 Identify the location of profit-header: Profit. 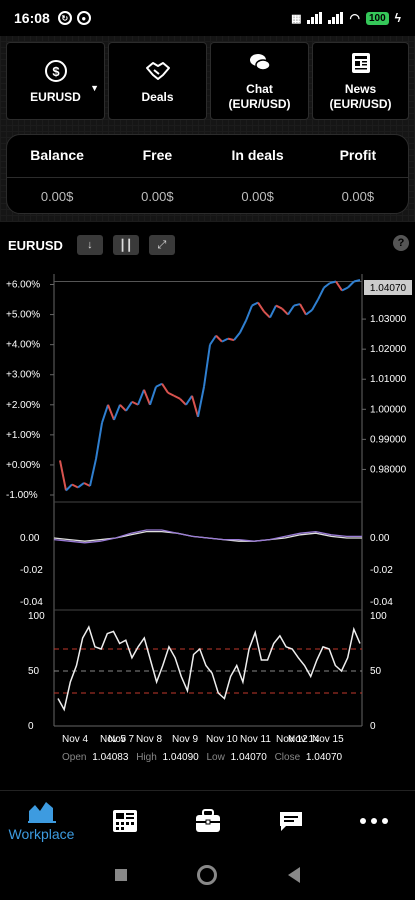
(358, 155).